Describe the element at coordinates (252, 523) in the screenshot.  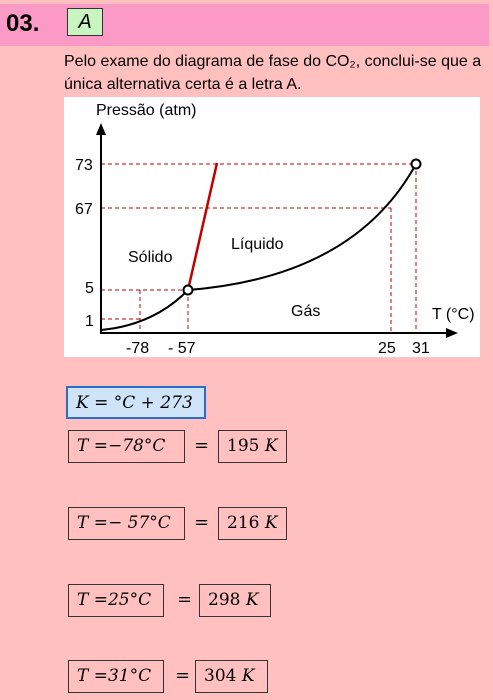
I see `kelvin-box-2: 216 K` at that location.